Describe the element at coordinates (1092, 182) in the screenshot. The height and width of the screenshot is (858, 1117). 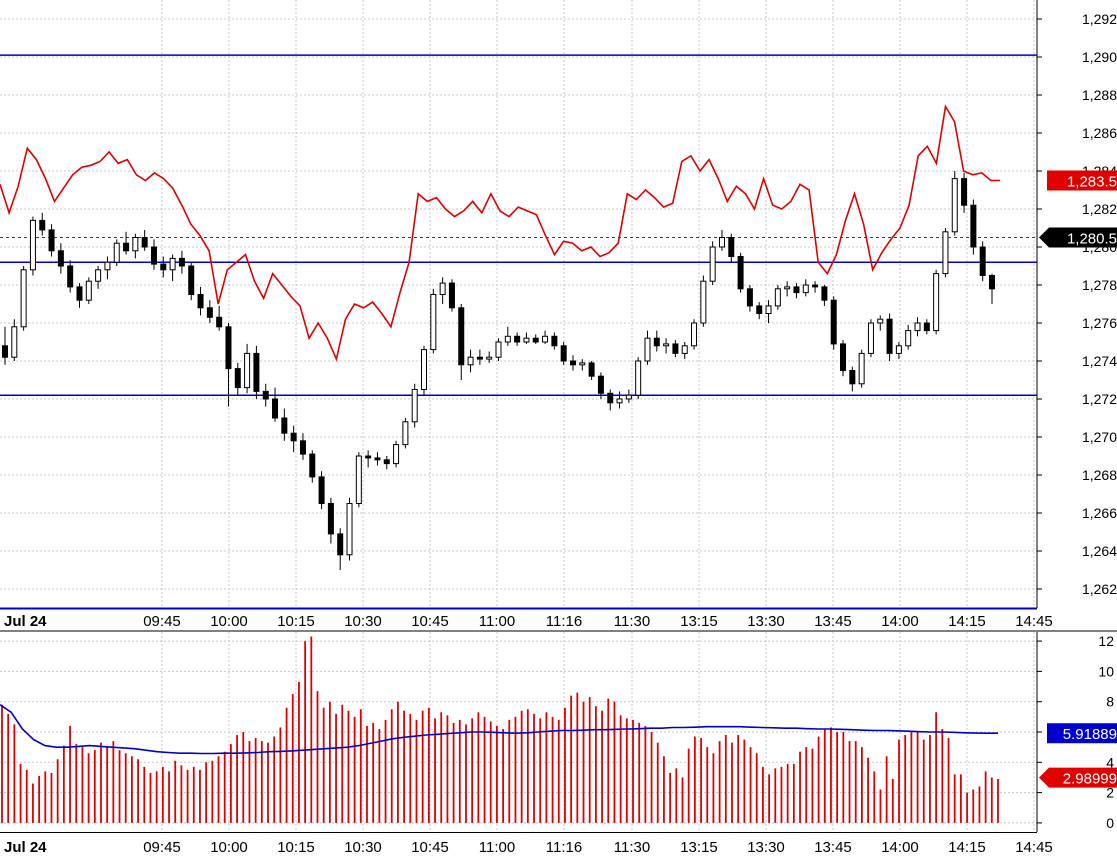
I see `price-badge-label: 1,283.5` at that location.